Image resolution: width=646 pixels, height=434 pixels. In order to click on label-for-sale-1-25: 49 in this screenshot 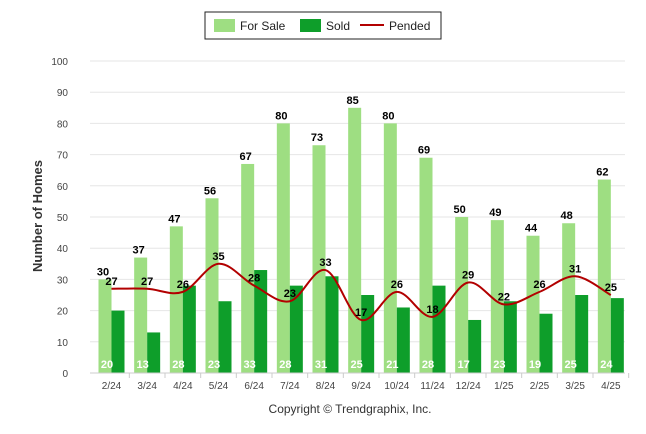, I will do `click(495, 213)`.